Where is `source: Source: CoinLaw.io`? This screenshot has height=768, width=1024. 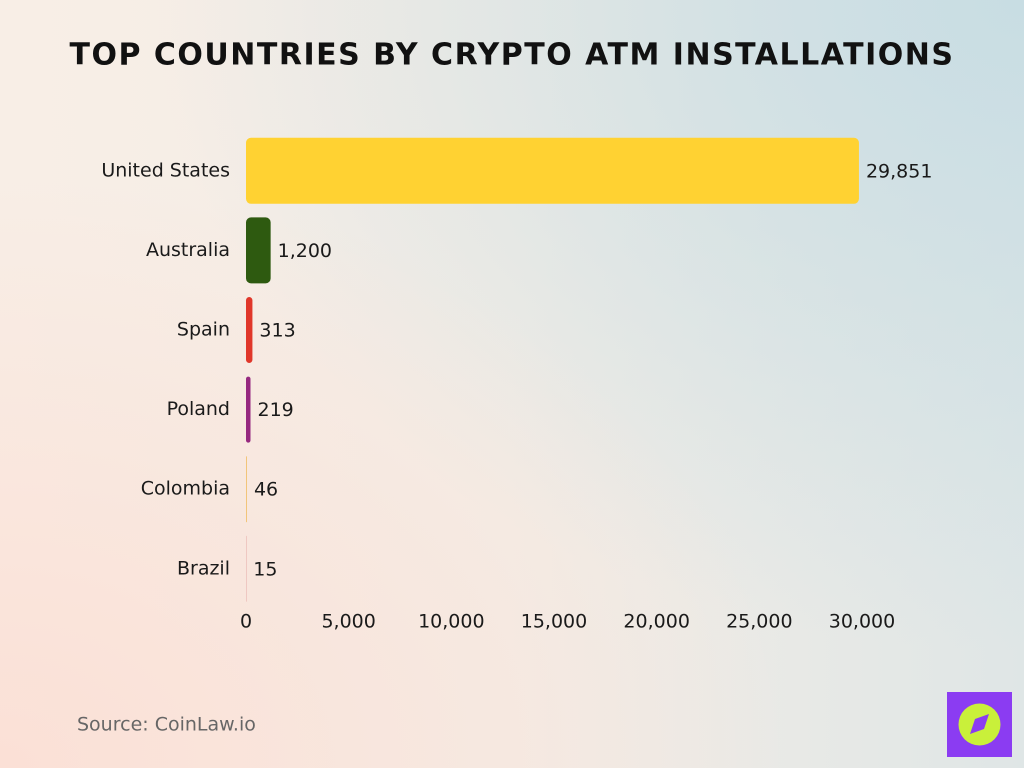 source: Source: CoinLaw.io is located at coordinates (166, 725).